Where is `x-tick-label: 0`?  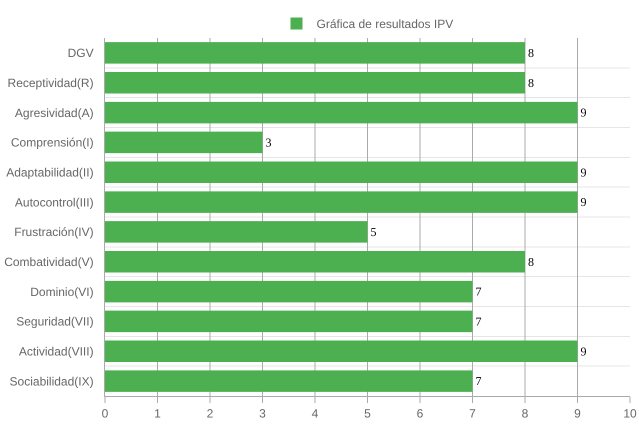 x-tick-label: 0 is located at coordinates (105, 413).